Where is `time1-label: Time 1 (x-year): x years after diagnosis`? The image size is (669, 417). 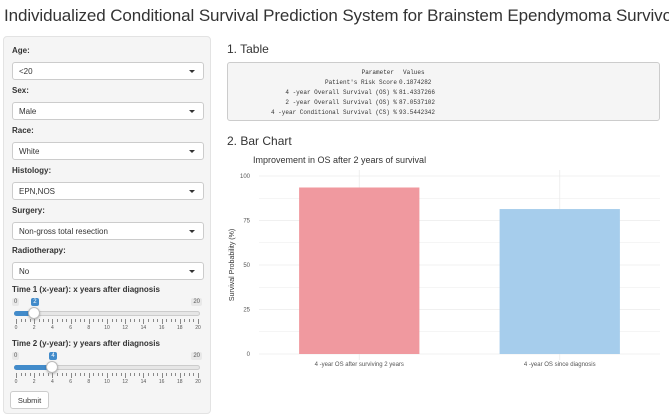 time1-label: Time 1 (x-year): x years after diagnosis is located at coordinates (86, 289).